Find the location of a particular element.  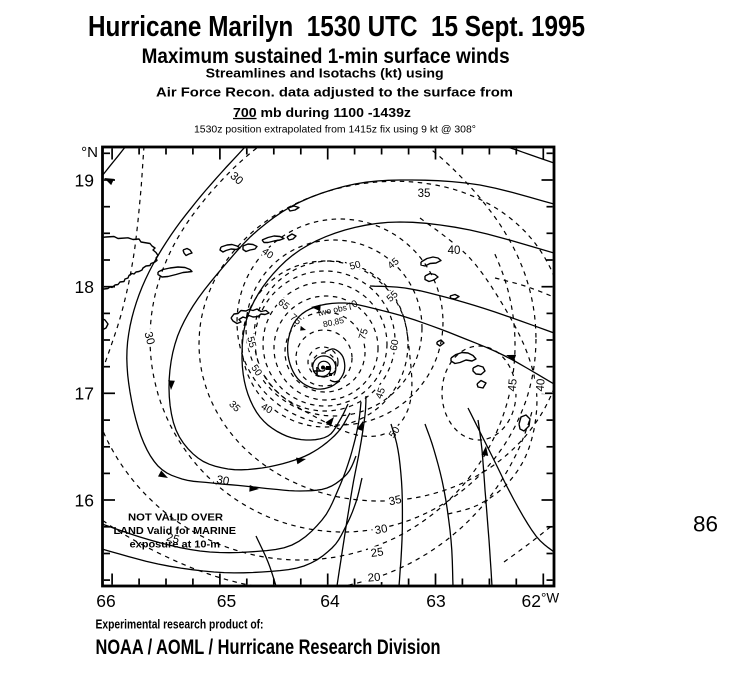

svg-text: NOT VALID OVER is located at coordinates (176, 518).